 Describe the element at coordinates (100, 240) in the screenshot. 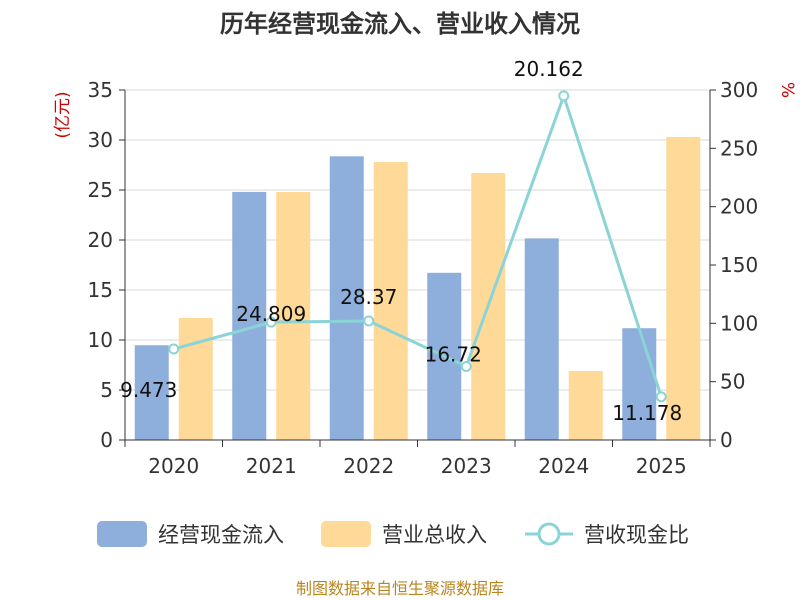

I see `left-tick-label: 20` at that location.